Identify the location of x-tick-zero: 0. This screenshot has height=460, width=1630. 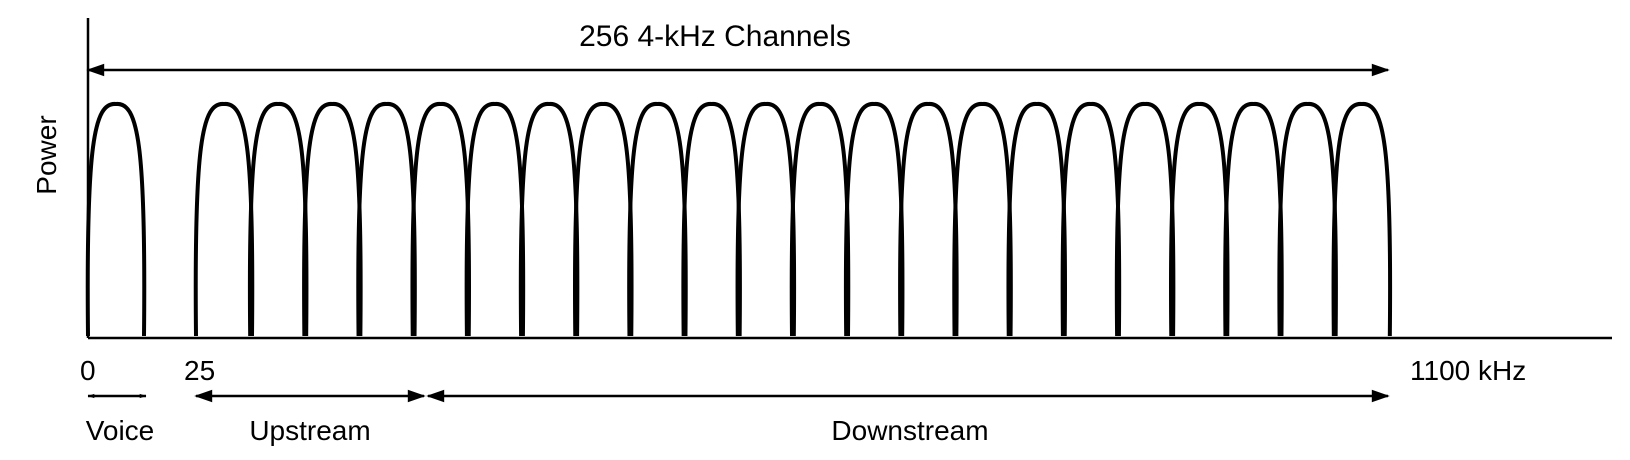
(88, 370).